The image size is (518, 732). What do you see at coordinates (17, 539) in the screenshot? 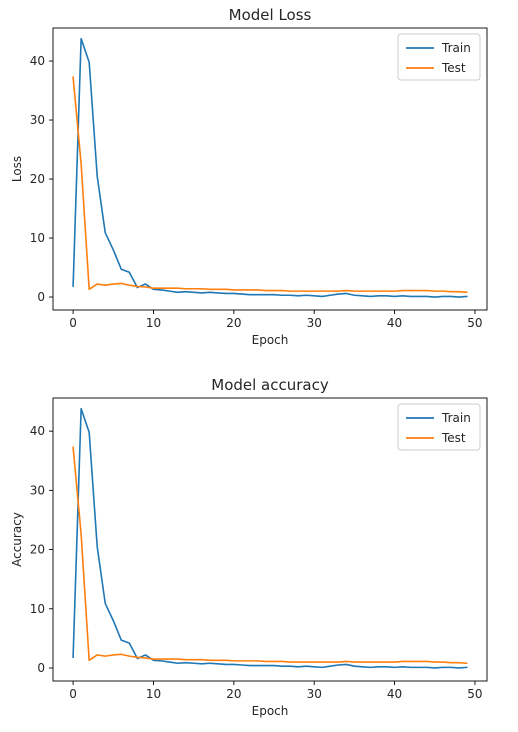
I see `y-axis-label: Accuracy` at bounding box center [17, 539].